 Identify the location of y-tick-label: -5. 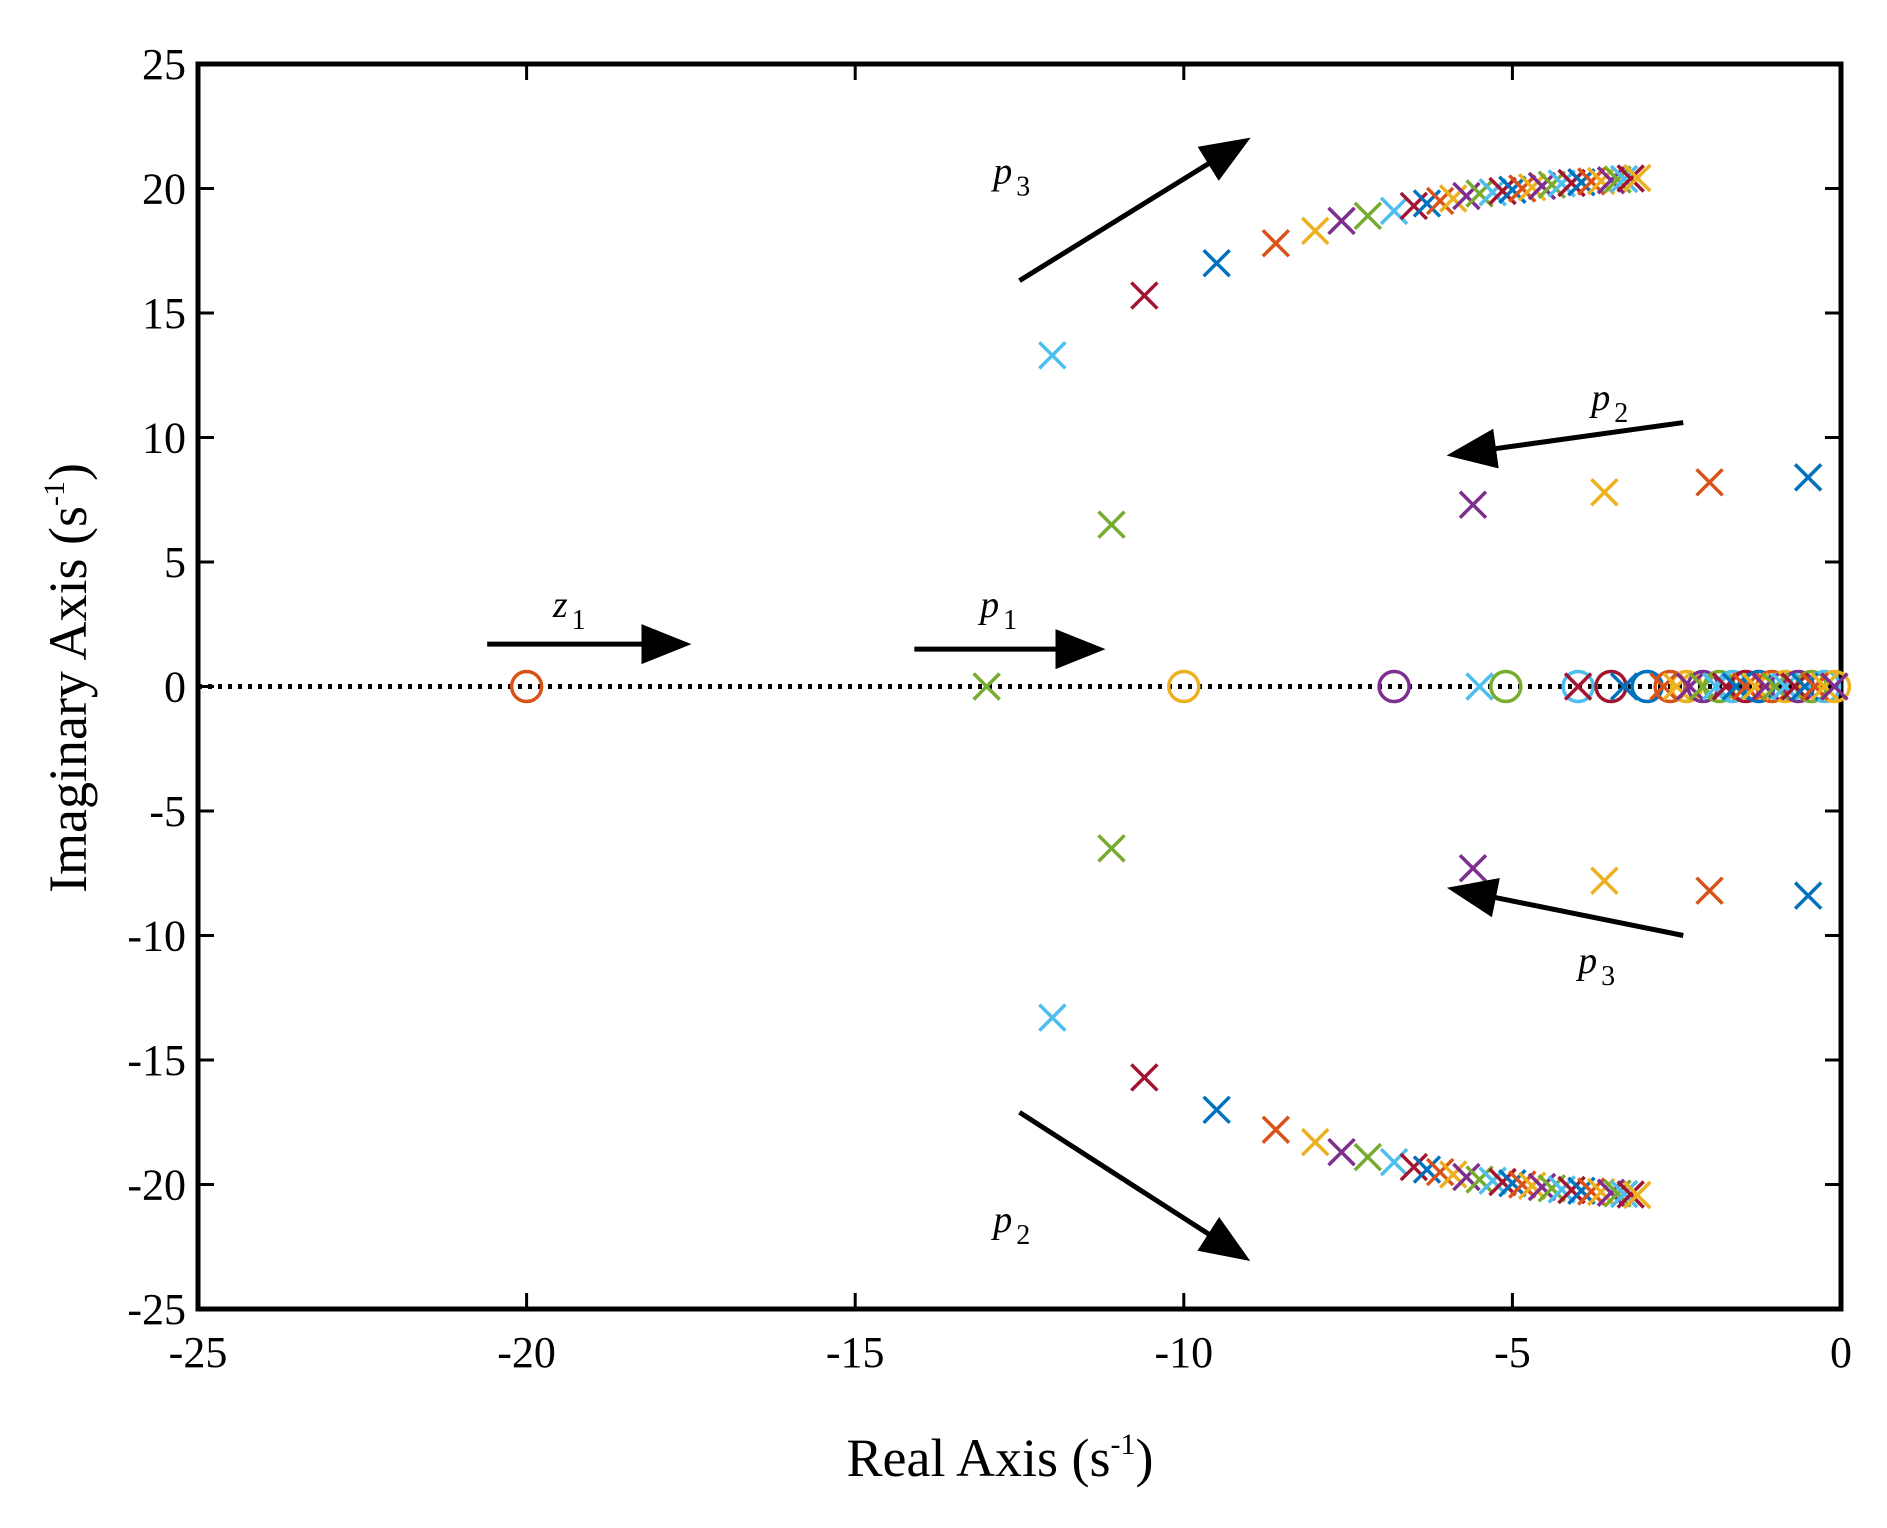
(167, 811).